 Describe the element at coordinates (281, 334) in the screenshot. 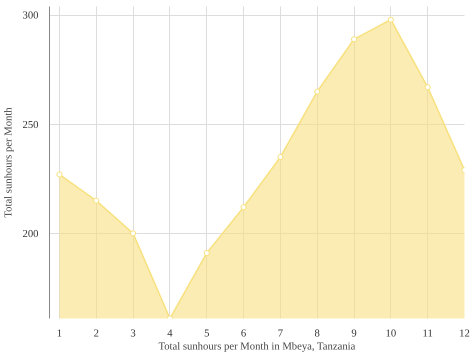

I see `x-tick-label: 7` at that location.